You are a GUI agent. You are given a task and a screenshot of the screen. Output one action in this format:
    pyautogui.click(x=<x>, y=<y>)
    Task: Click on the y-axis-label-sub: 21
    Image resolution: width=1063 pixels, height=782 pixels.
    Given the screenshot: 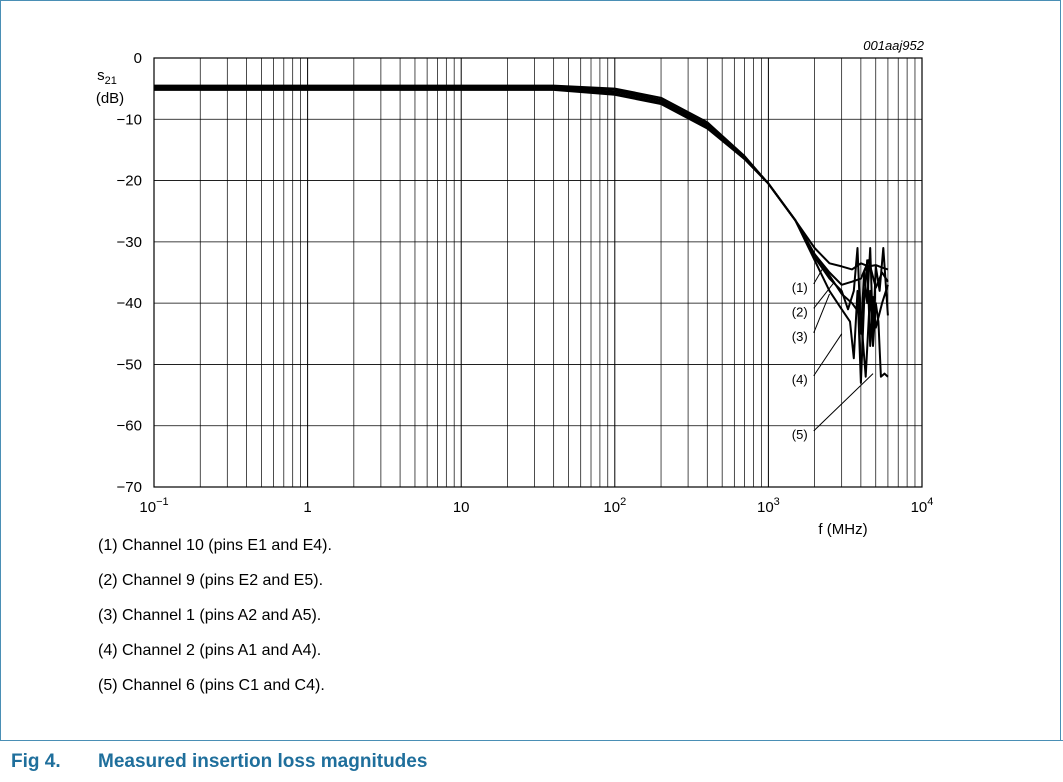 What is the action you would take?
    pyautogui.click(x=111, y=81)
    